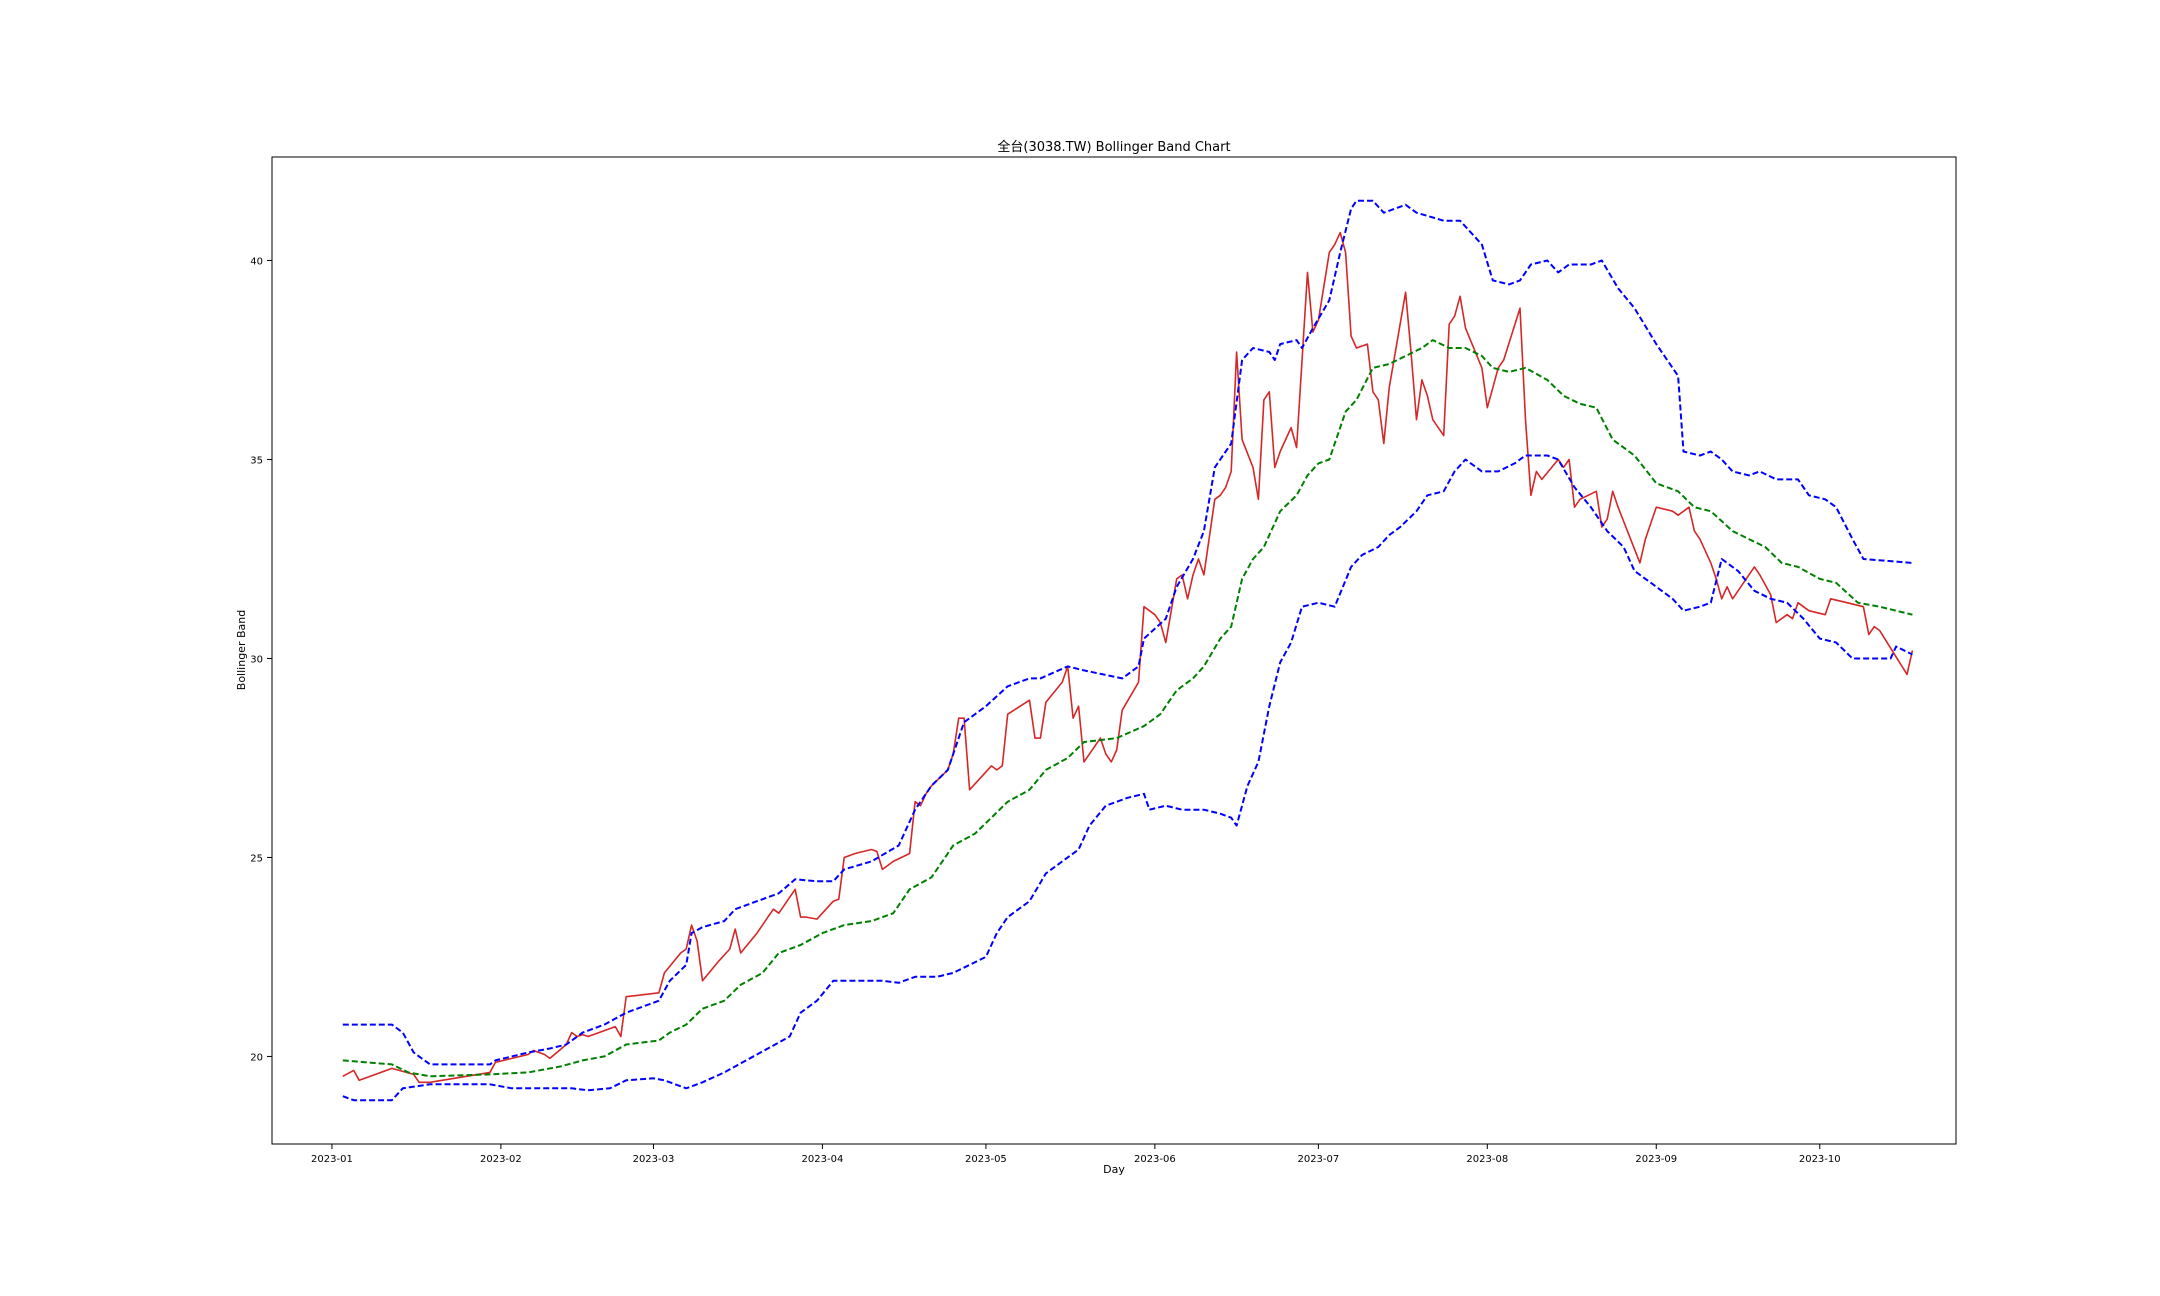  What do you see at coordinates (1155, 1159) in the screenshot?
I see `x-tick-label: 2023-06` at bounding box center [1155, 1159].